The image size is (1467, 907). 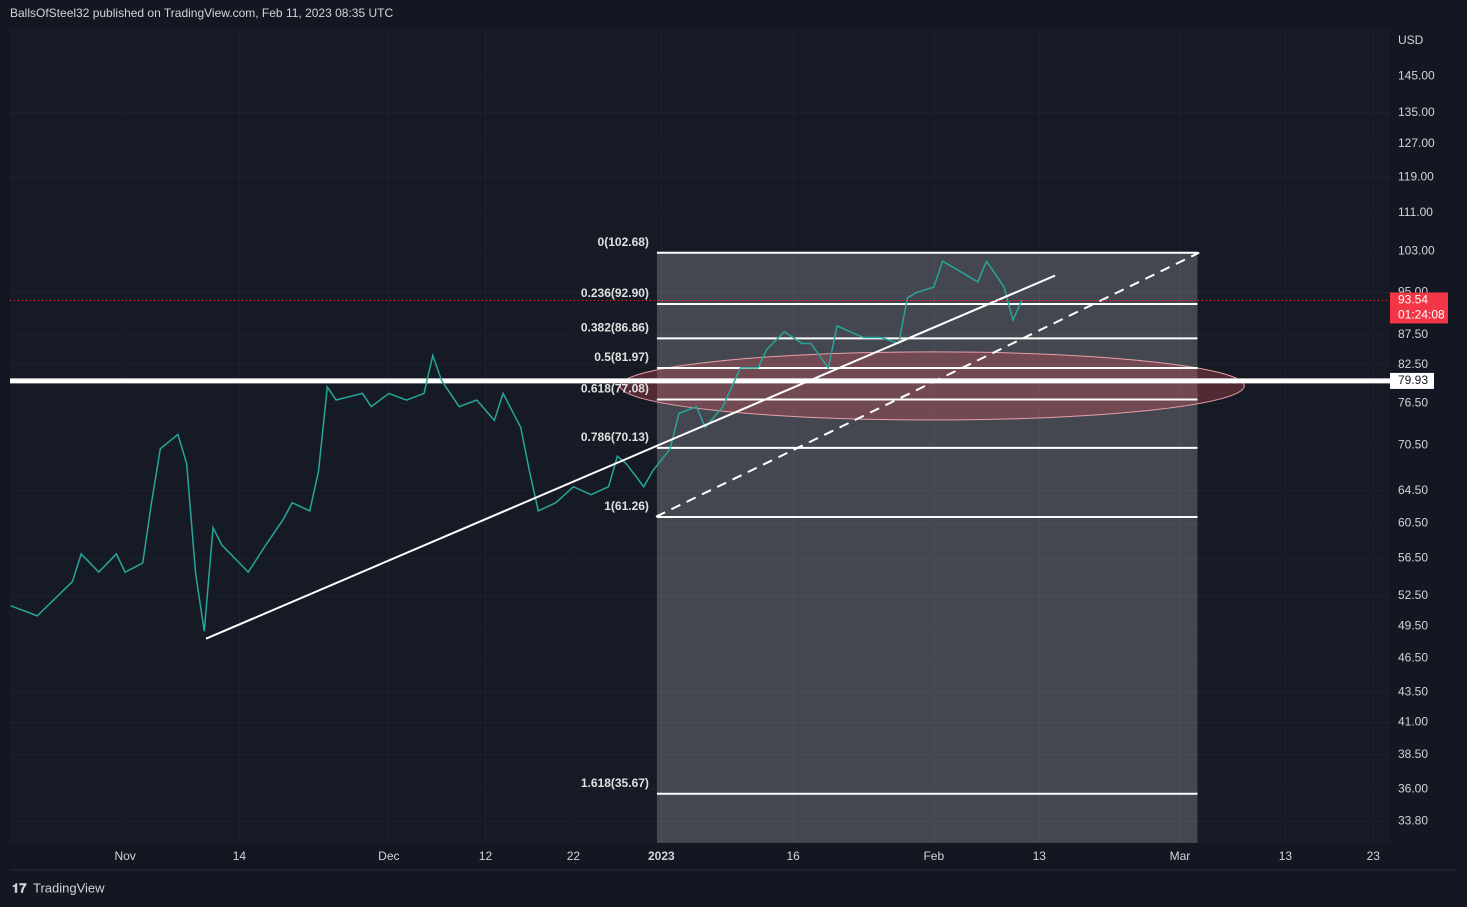 What do you see at coordinates (615, 328) in the screenshot?
I see `fib-label: 0.382(86.86)` at bounding box center [615, 328].